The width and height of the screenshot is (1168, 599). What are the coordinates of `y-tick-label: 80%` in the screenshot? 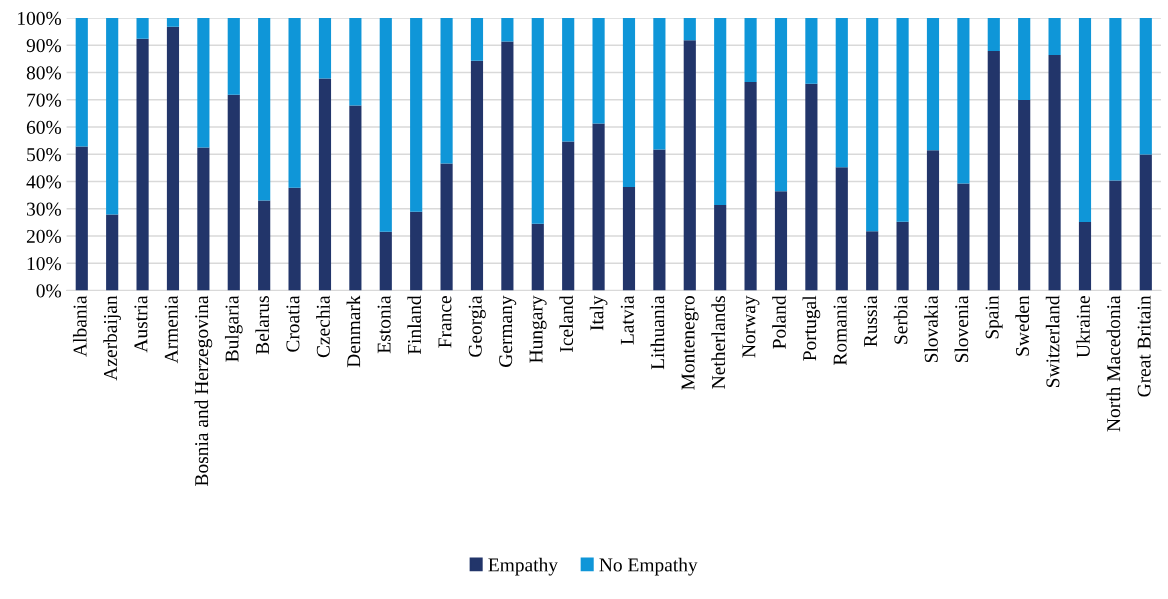 It's located at (44, 73).